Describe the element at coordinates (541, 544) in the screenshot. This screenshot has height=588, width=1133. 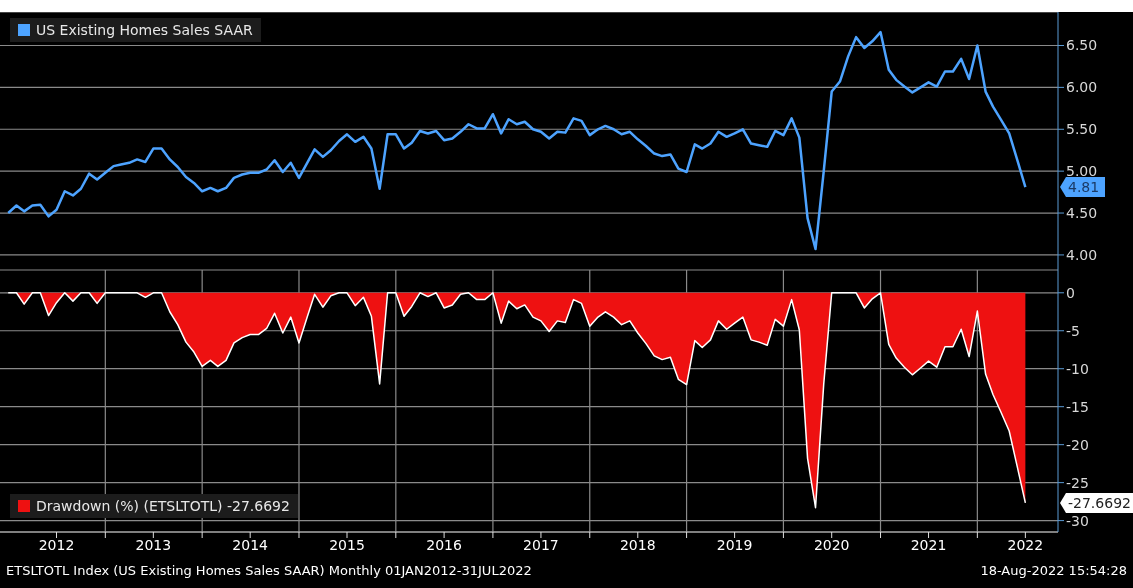
I see `x-tick-label: 2017` at that location.